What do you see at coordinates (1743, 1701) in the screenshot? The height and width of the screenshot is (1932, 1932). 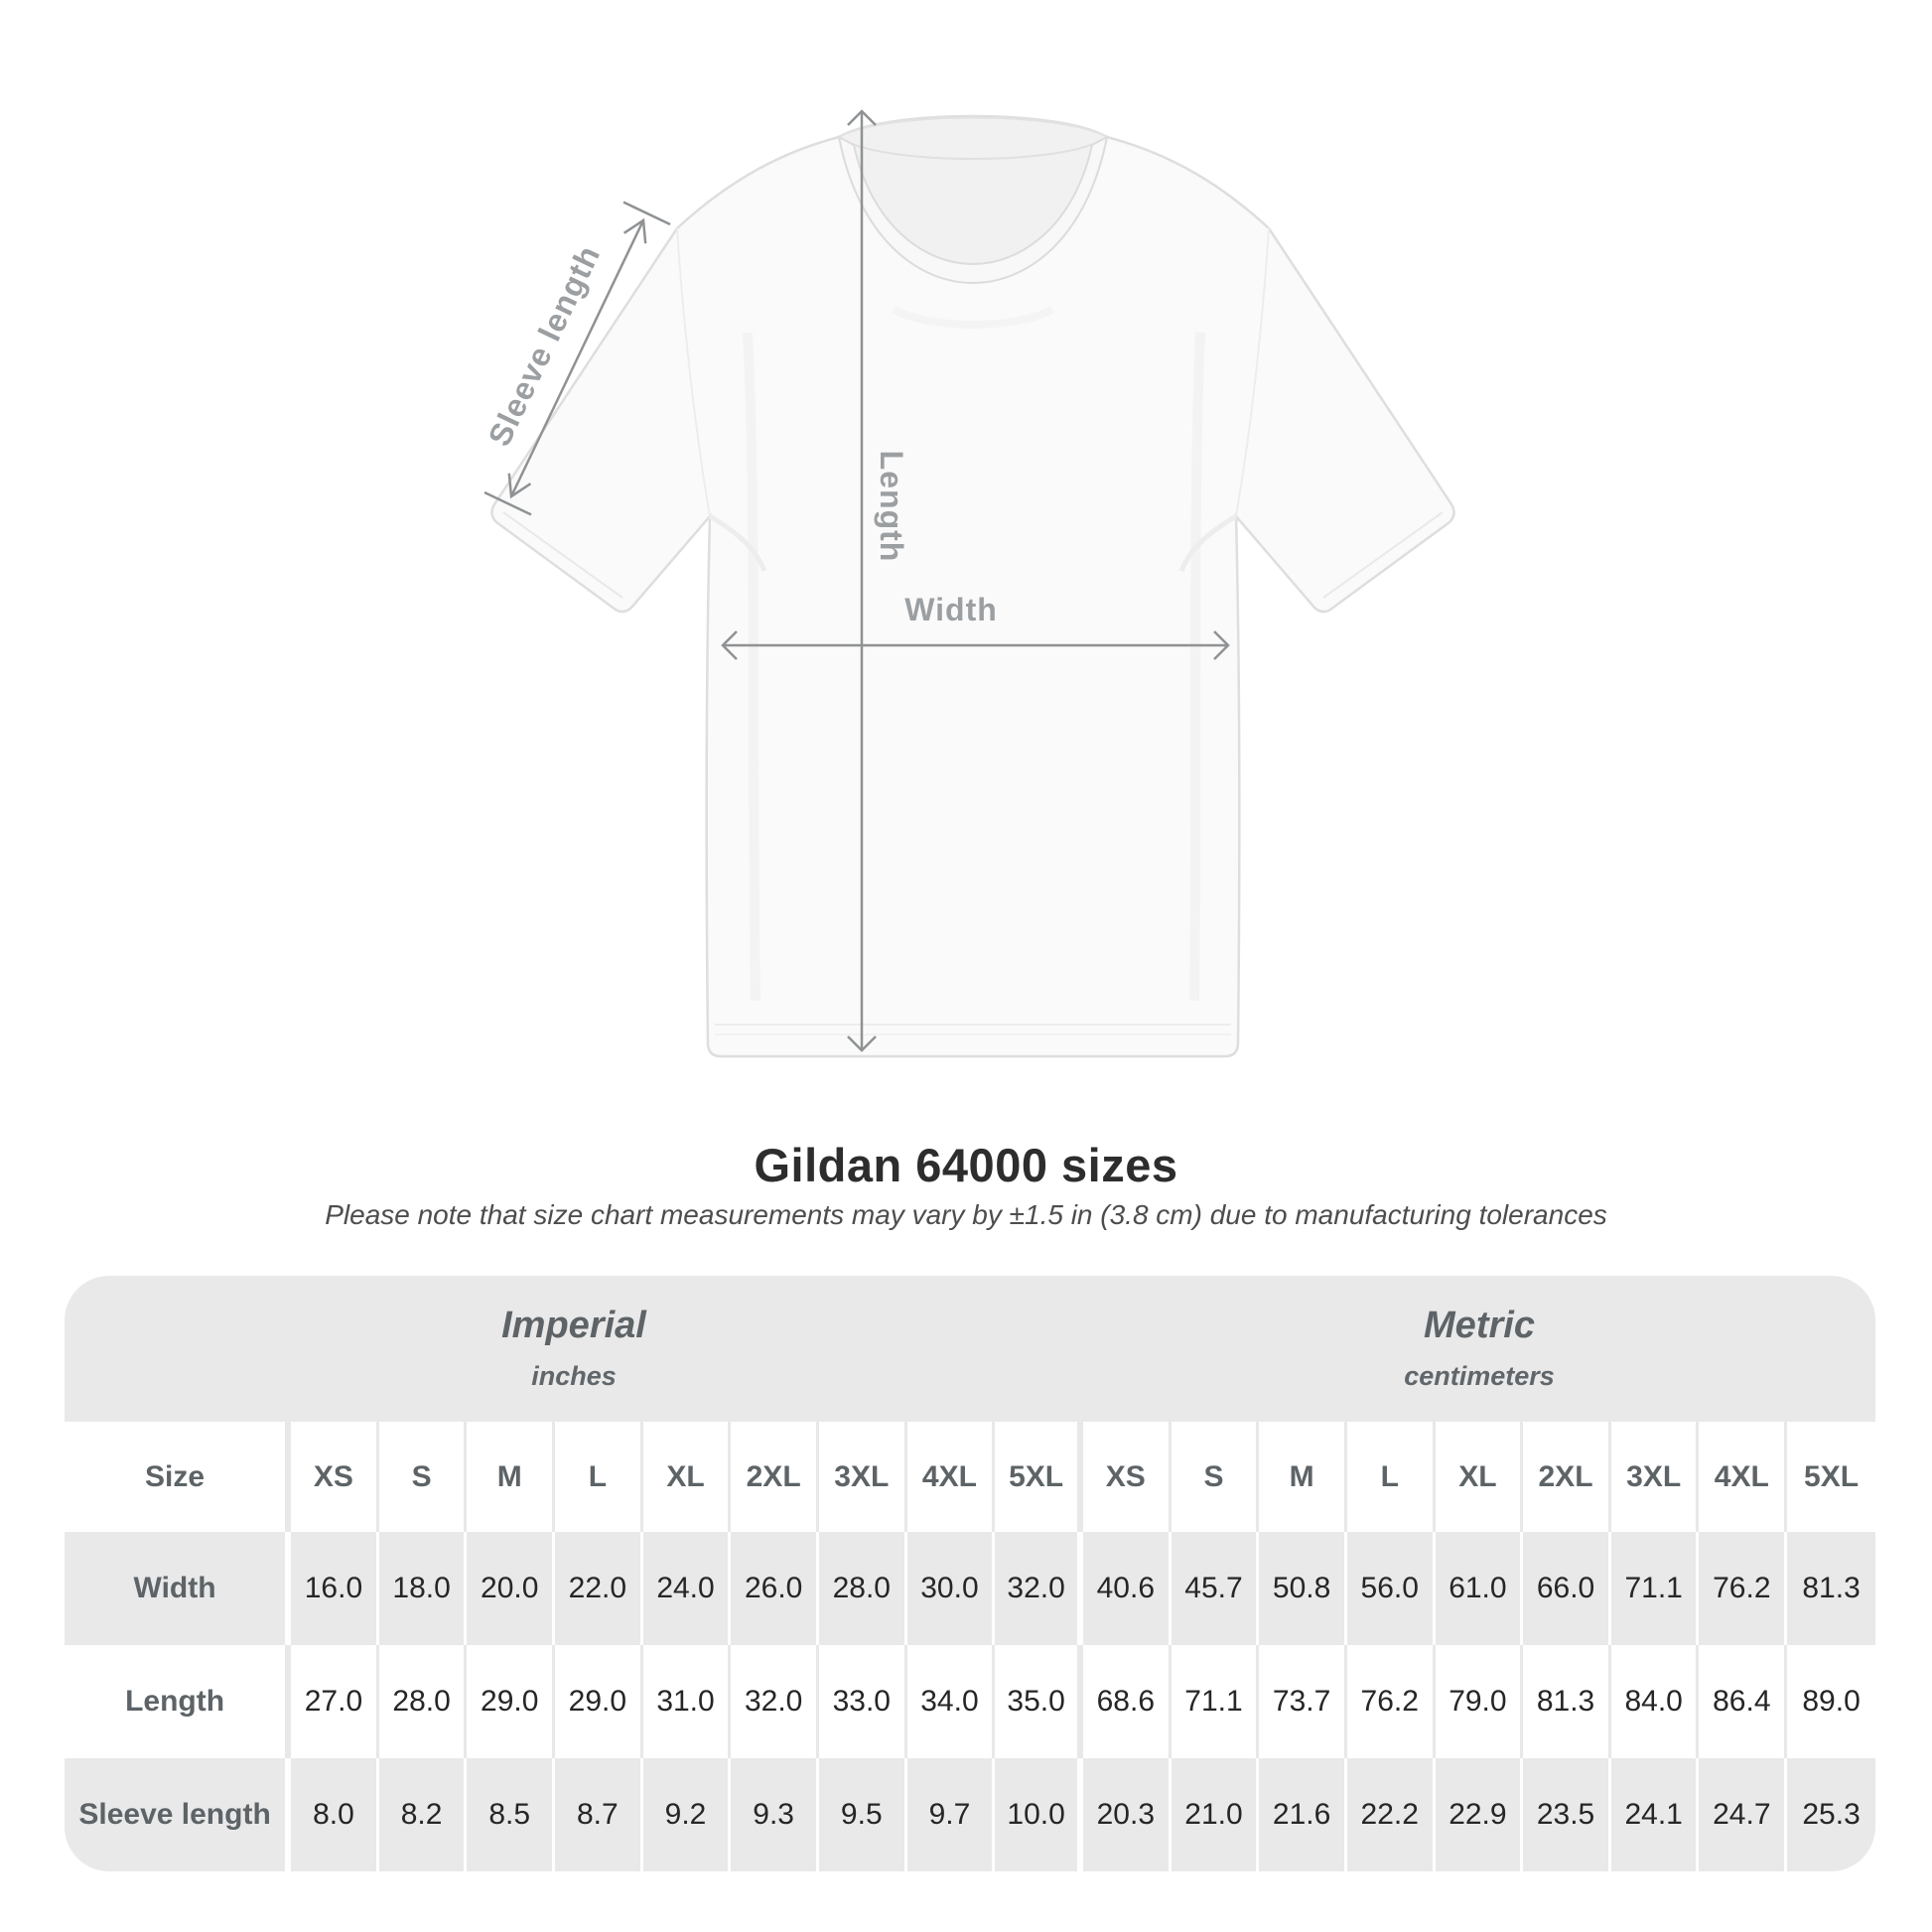 I see `table-cell-metric: 86.4` at bounding box center [1743, 1701].